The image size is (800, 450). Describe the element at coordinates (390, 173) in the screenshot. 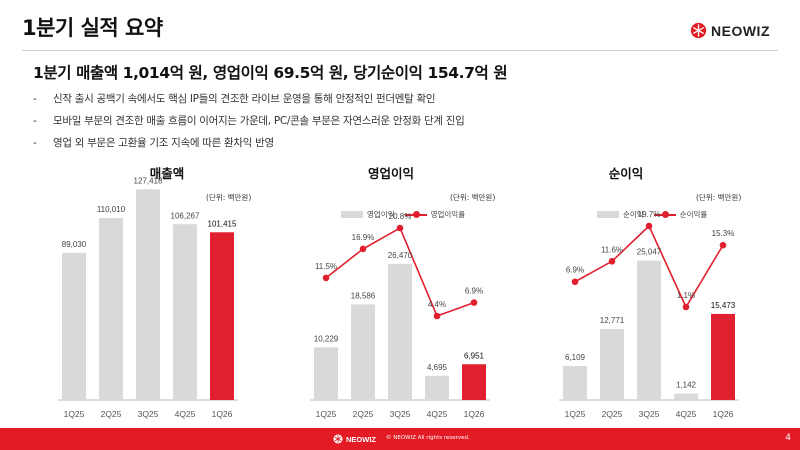

I see `operating-profit-chart-title: 영업이익` at that location.